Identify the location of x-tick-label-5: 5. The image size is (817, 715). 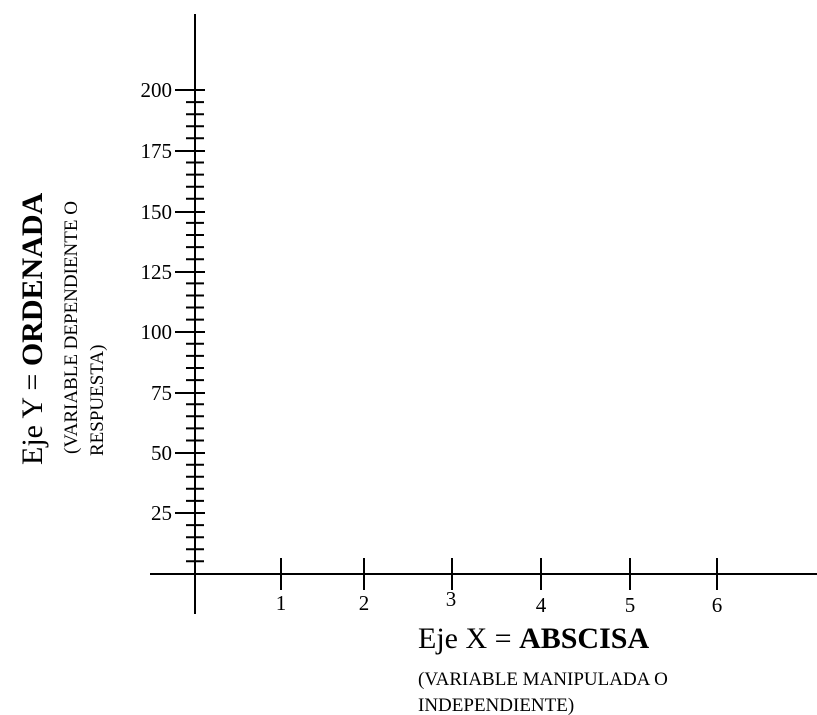
(630, 605).